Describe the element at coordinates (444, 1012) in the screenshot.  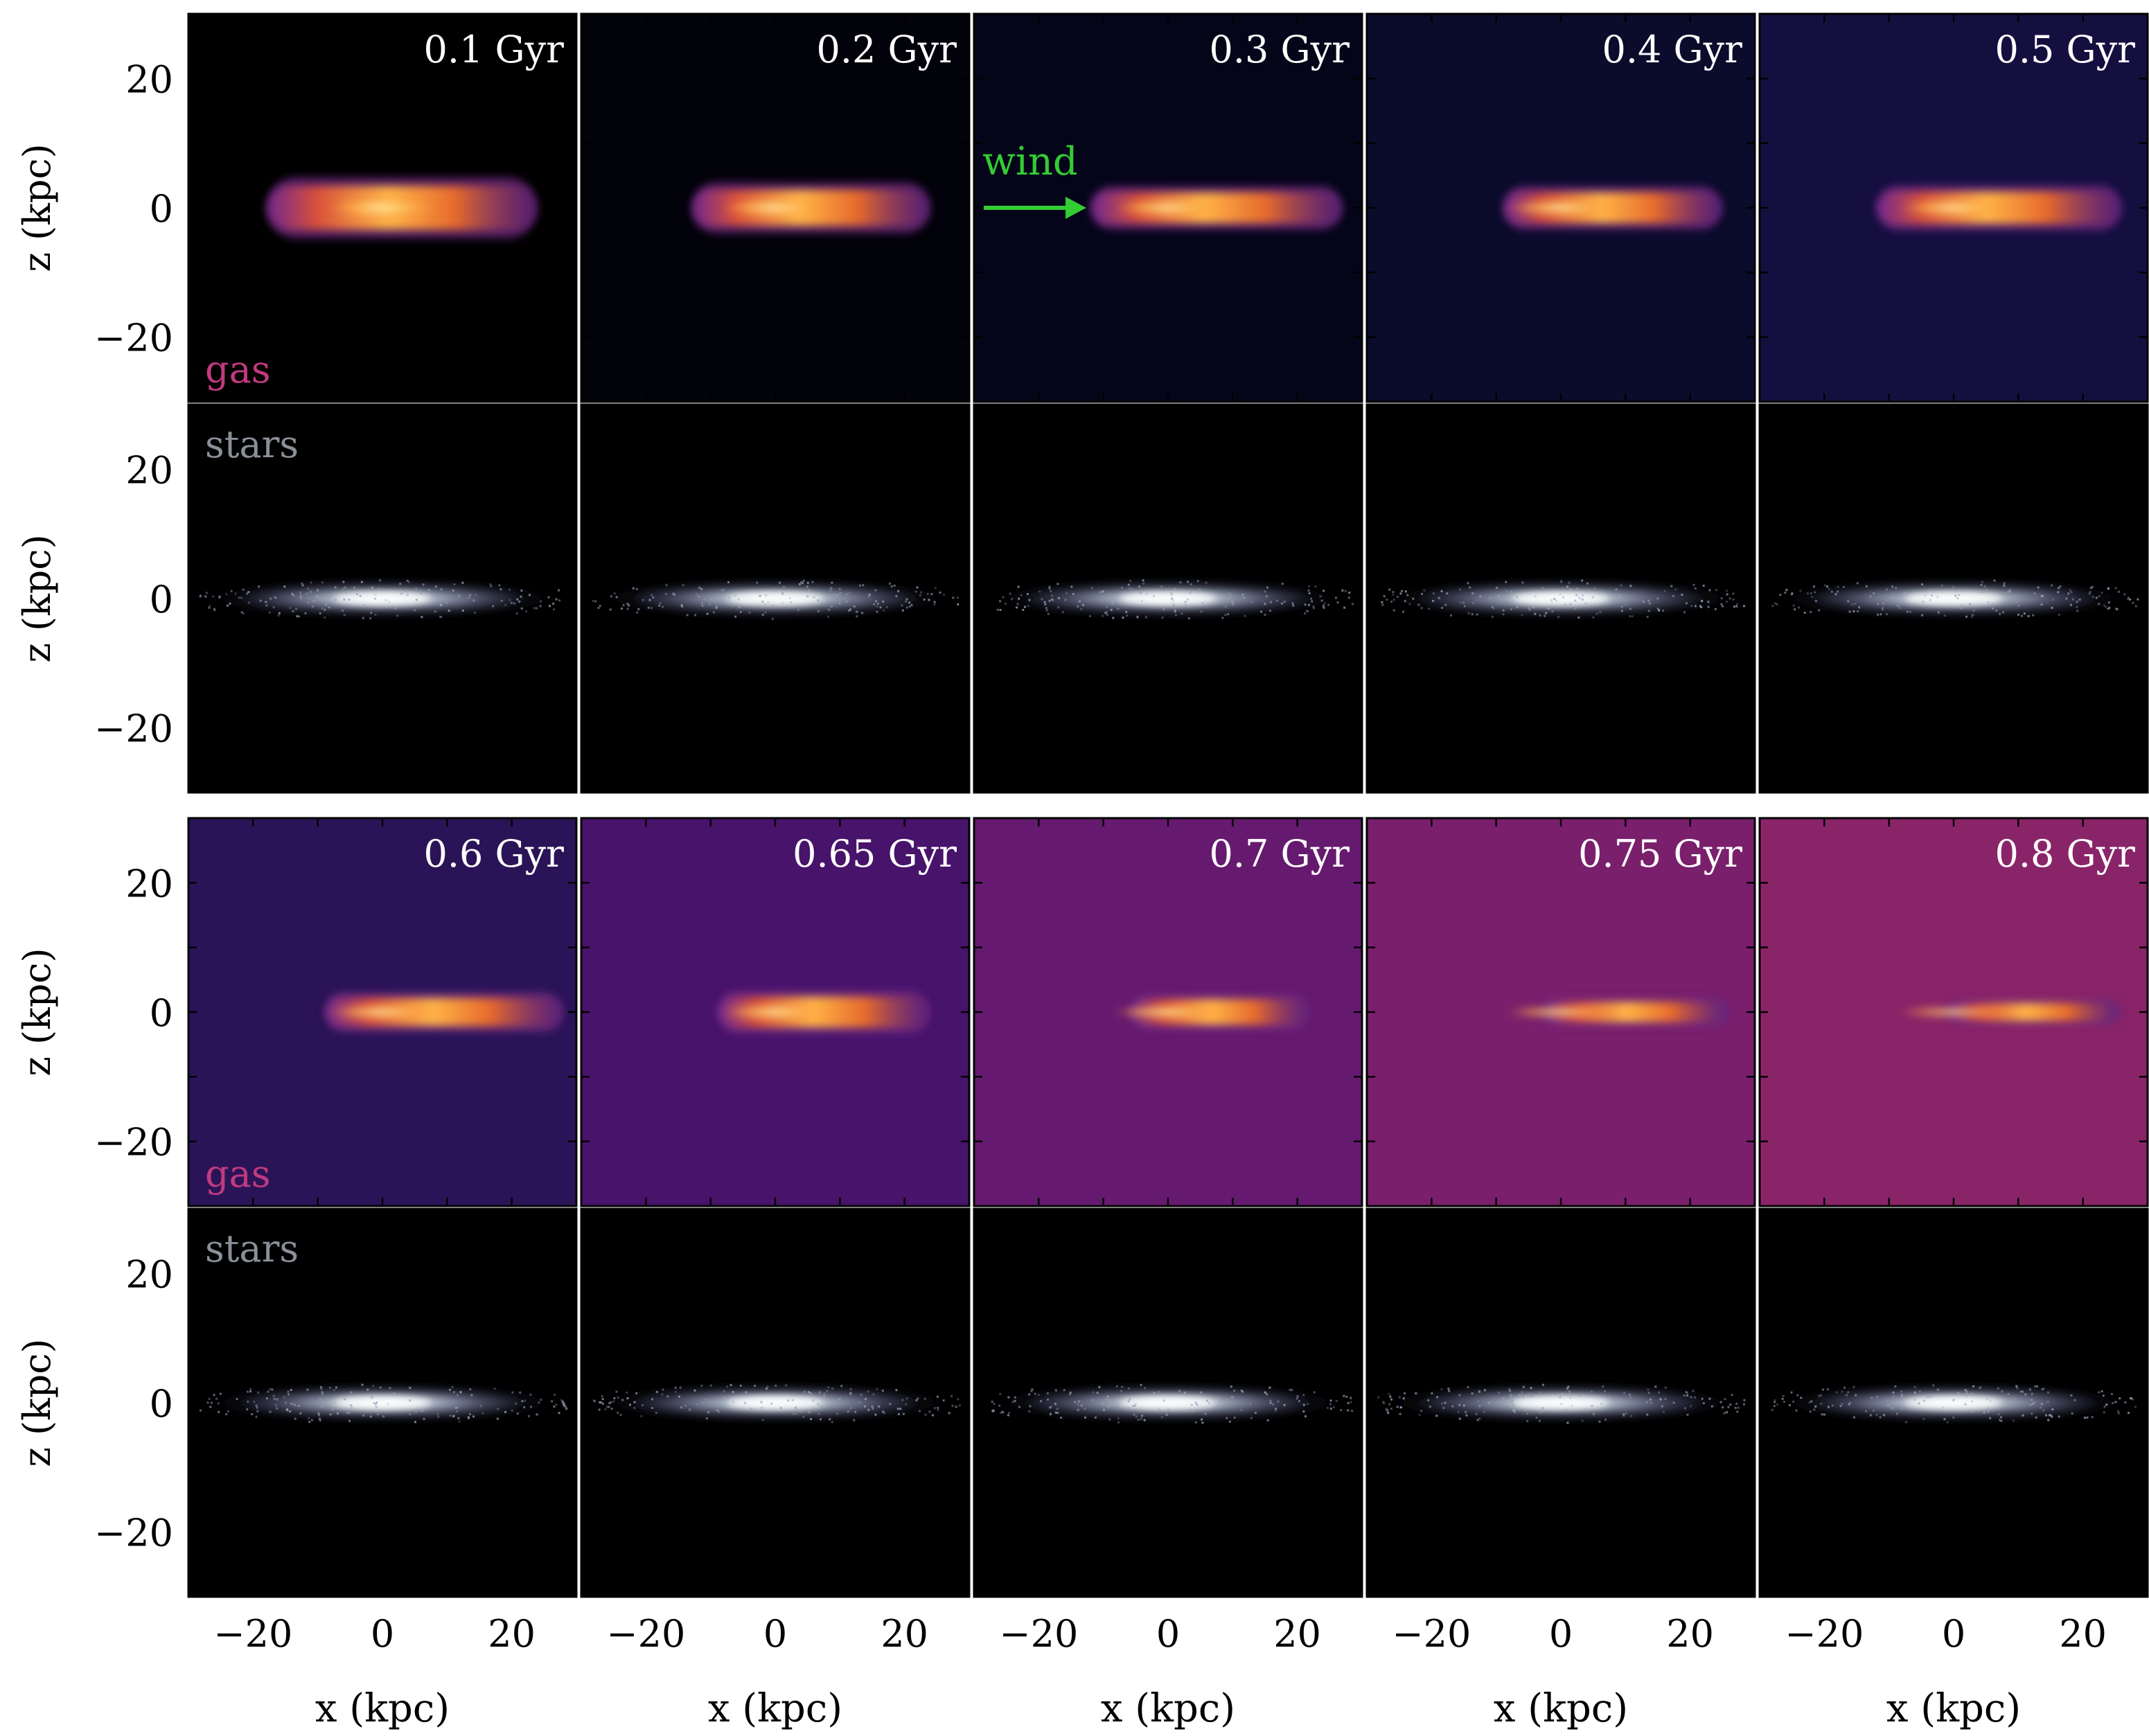
I see `gas-disk` at that location.